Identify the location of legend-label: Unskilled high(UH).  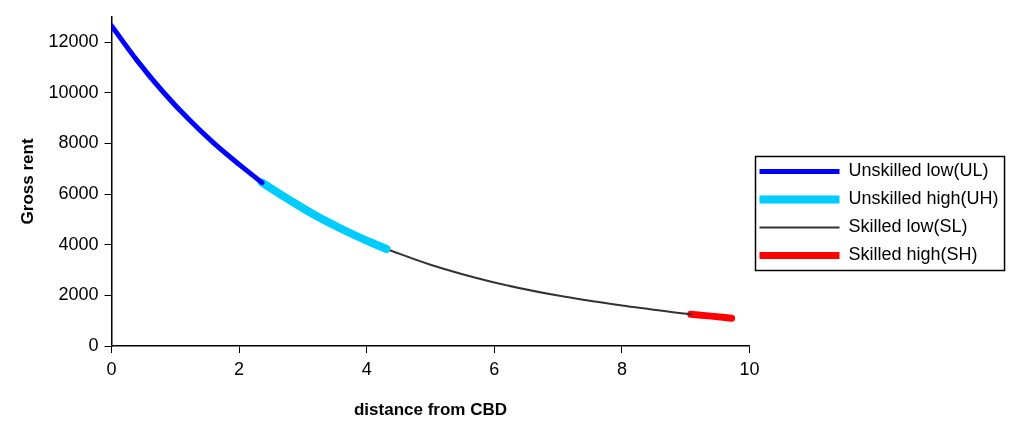
(923, 198).